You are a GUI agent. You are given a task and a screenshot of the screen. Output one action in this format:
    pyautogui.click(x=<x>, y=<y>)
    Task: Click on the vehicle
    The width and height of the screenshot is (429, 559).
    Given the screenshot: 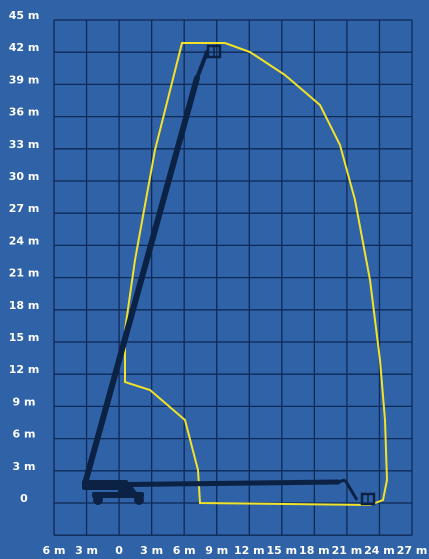 What is the action you would take?
    pyautogui.click(x=113, y=492)
    